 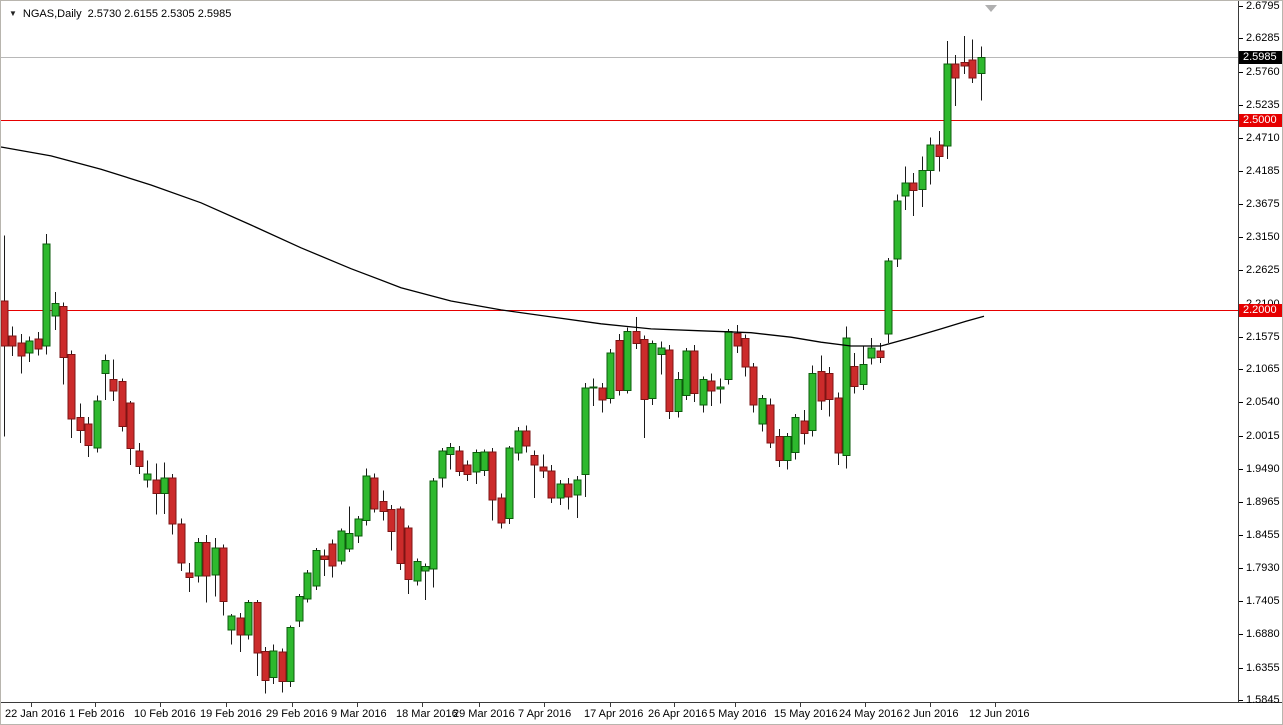 I want to click on date-axis-label: 18 Mar 2016, so click(x=427, y=714).